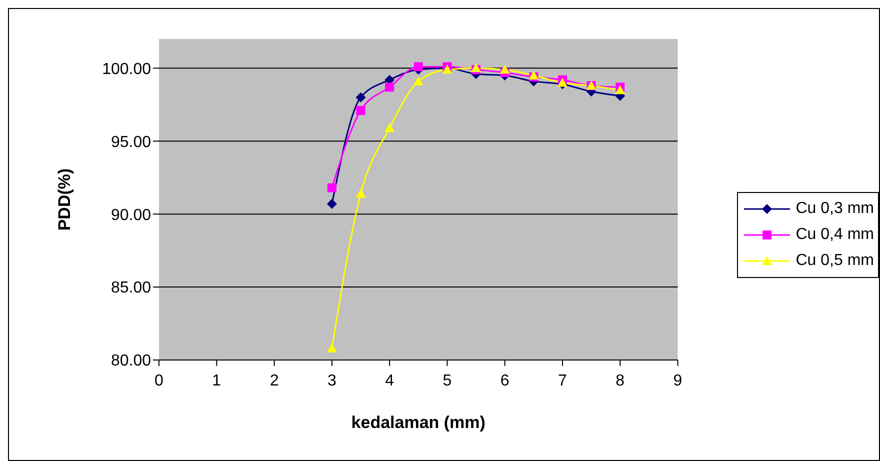 This screenshot has height=461, width=880. What do you see at coordinates (131, 361) in the screenshot?
I see `y-tick-label: 80.00` at bounding box center [131, 361].